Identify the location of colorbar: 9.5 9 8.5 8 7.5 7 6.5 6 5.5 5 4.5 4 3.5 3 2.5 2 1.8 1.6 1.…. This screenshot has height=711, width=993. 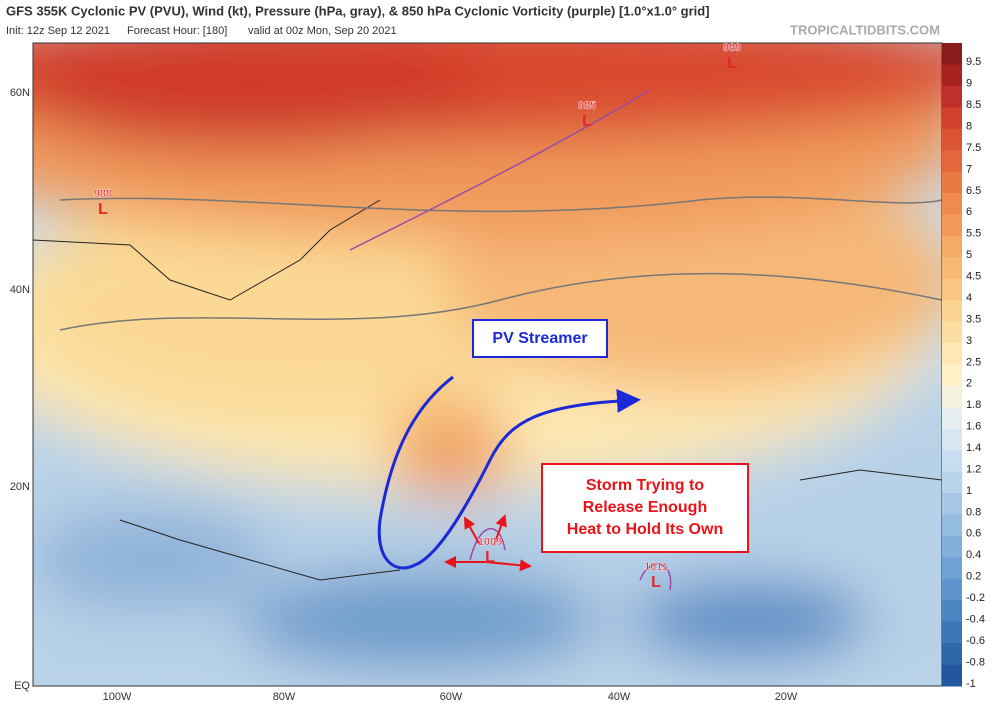
(963, 366).